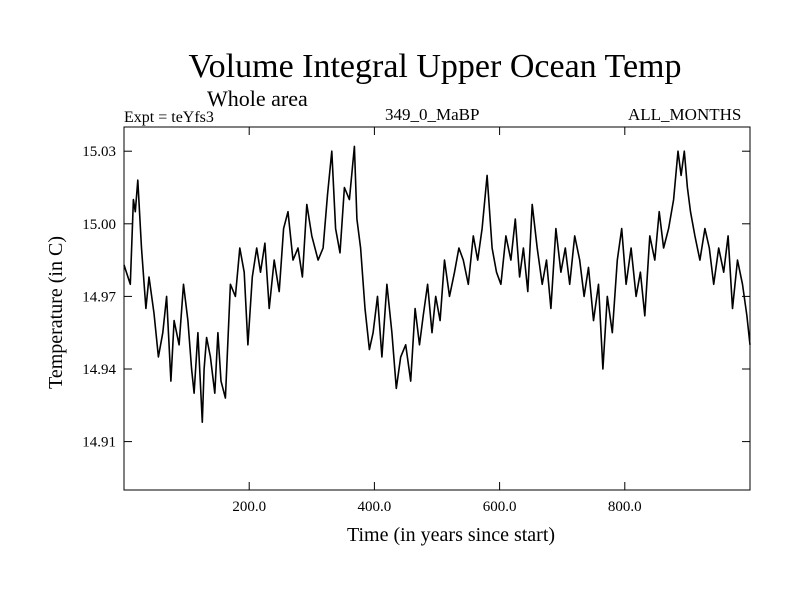  What do you see at coordinates (99, 152) in the screenshot?
I see `y-tick-label: 15.03` at bounding box center [99, 152].